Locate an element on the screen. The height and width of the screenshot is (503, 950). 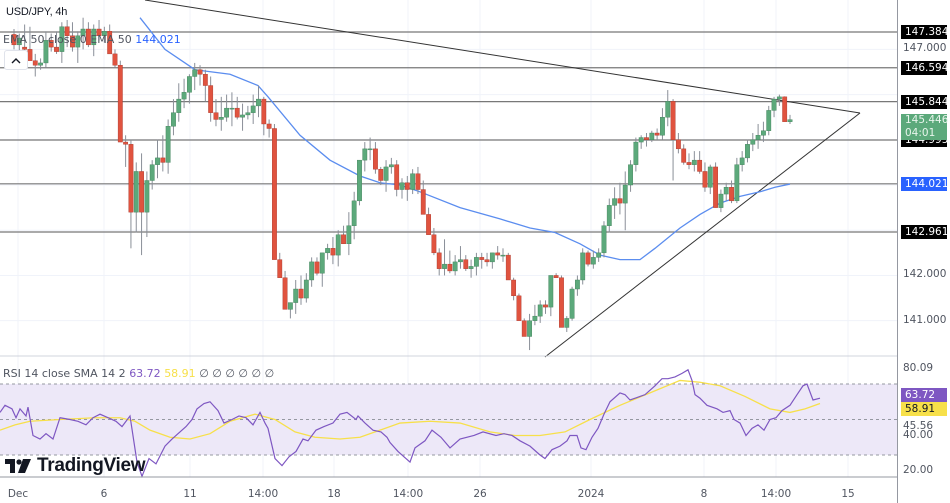
price-tick-label: 142.000 is located at coordinates (925, 274).